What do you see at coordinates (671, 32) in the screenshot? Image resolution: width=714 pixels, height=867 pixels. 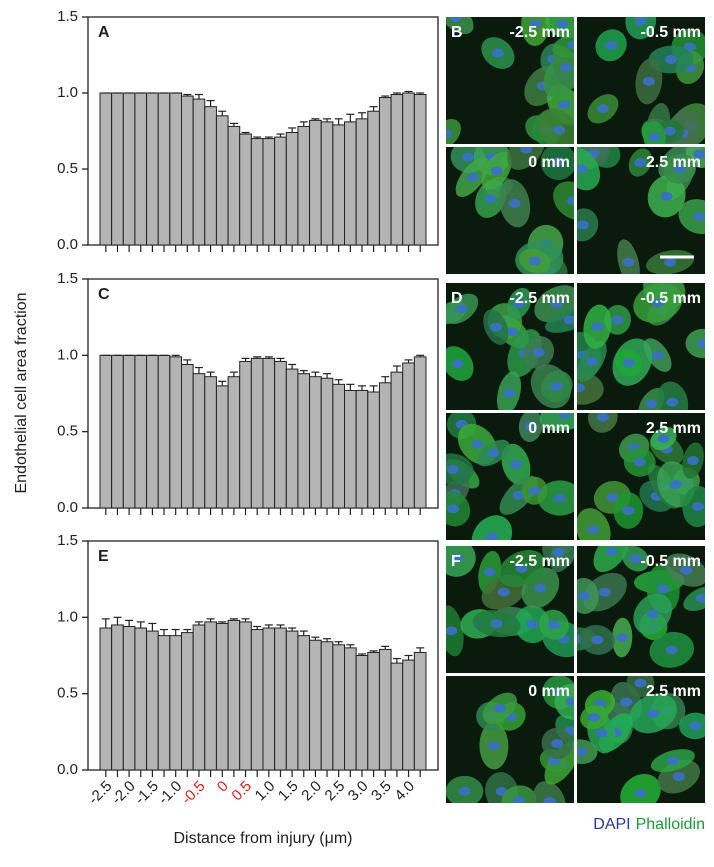 I see `image-label: -0.5 mm` at bounding box center [671, 32].